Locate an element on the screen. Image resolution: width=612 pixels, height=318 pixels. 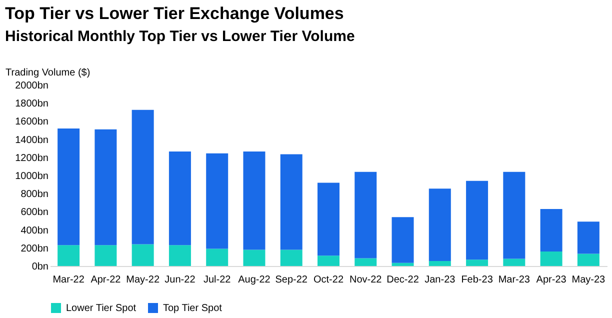
x-tick-label: Aug-22 is located at coordinates (254, 280).